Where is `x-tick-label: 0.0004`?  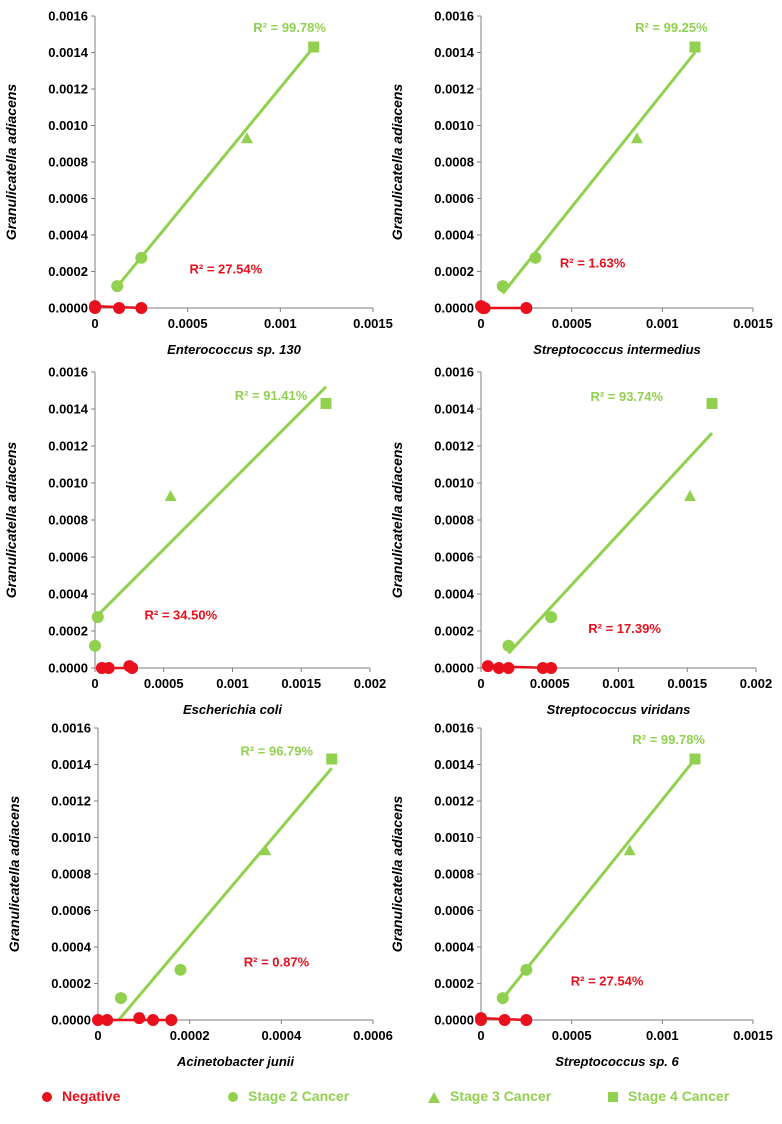 x-tick-label: 0.0004 is located at coordinates (281, 1035).